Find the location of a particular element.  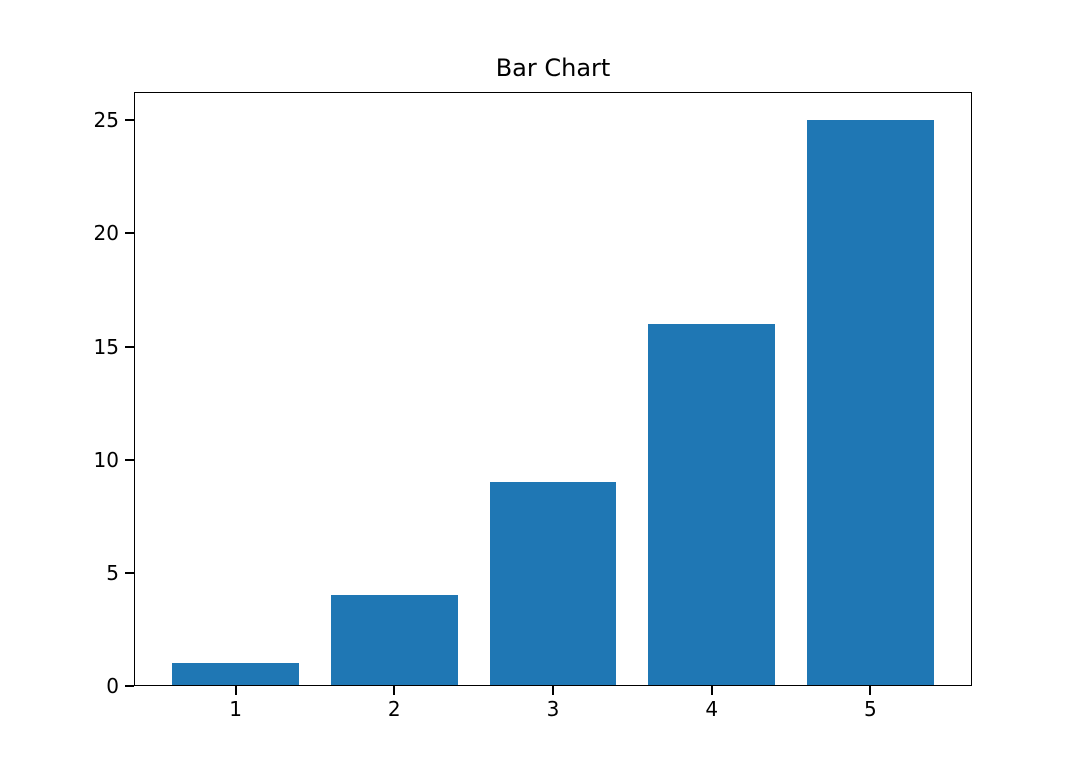

x-tick-label: 5 is located at coordinates (870, 709).